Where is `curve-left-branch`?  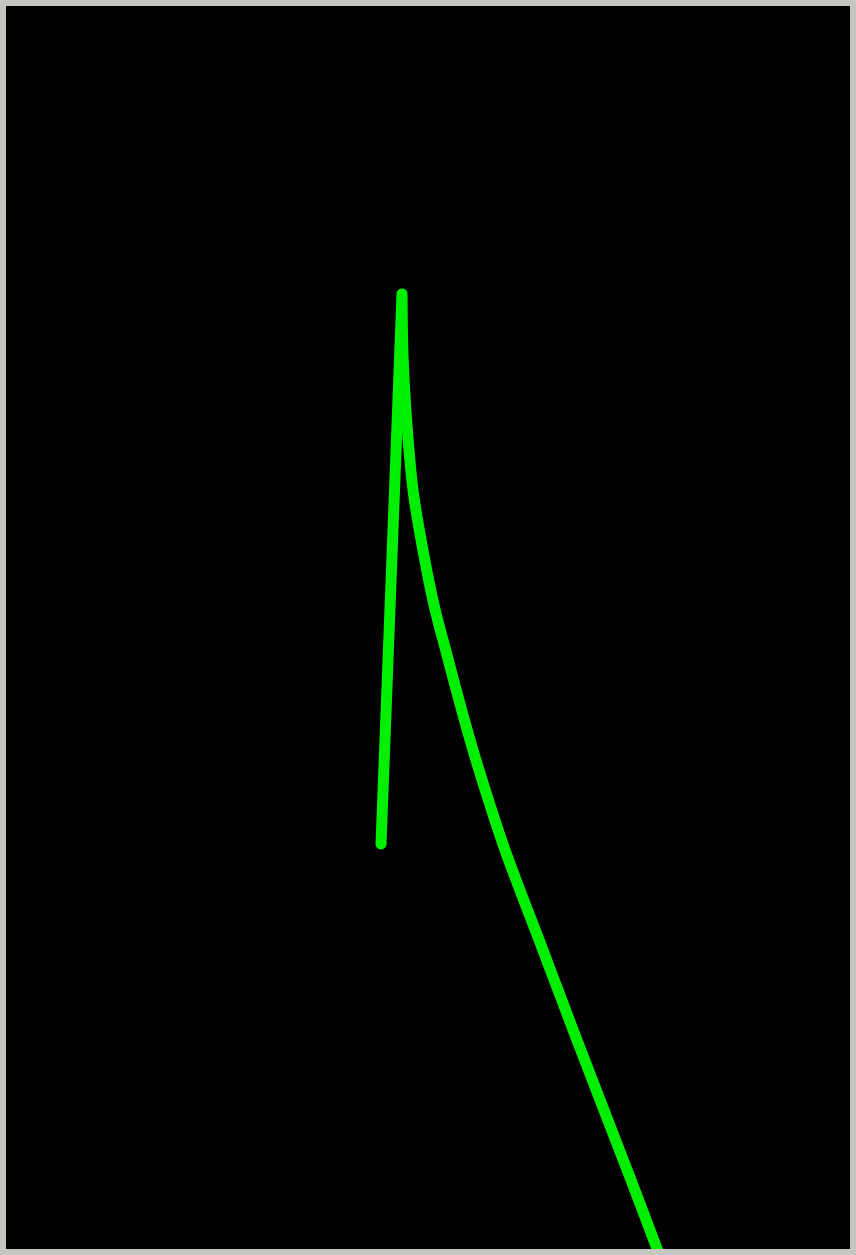
curve-left-branch is located at coordinates (391, 569).